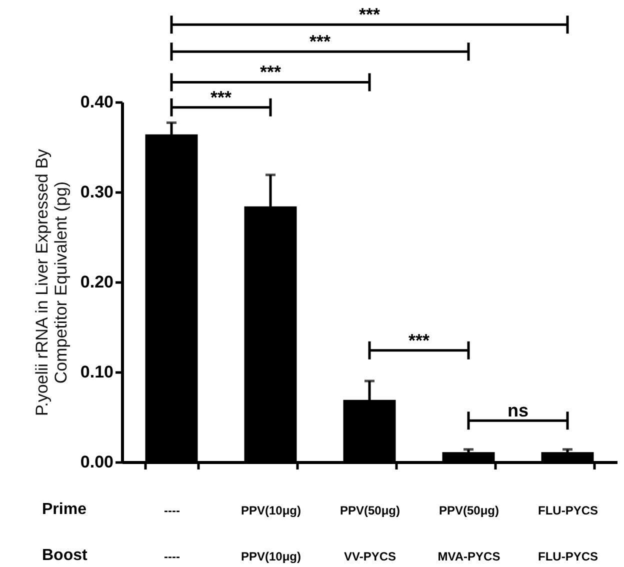 Image resolution: width=624 pixels, height=567 pixels. I want to click on y-tick-label: 0.30, so click(97, 192).